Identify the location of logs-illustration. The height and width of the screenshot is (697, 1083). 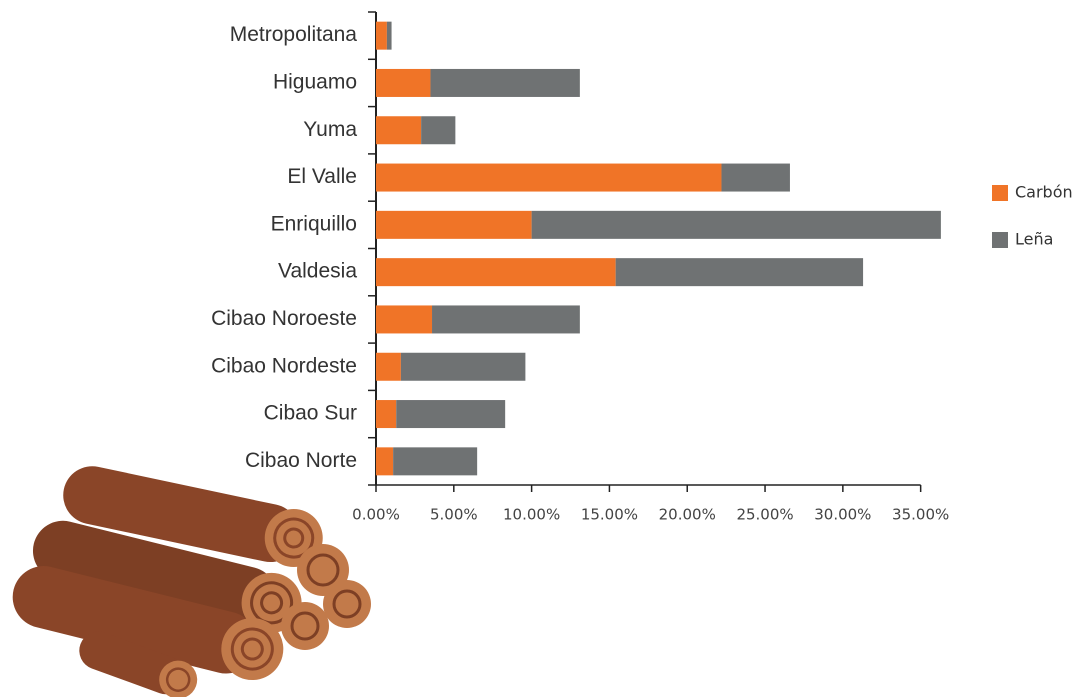
(191, 581).